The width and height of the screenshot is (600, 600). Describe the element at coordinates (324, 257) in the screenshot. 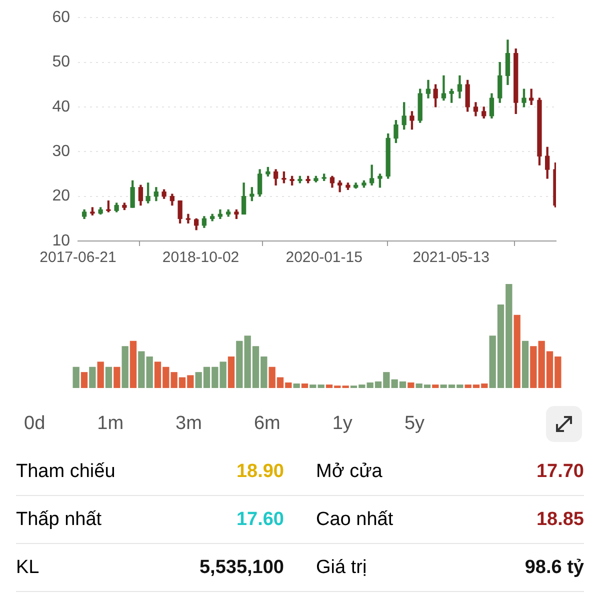

I see `x-tick-label: 2020-01-15` at that location.